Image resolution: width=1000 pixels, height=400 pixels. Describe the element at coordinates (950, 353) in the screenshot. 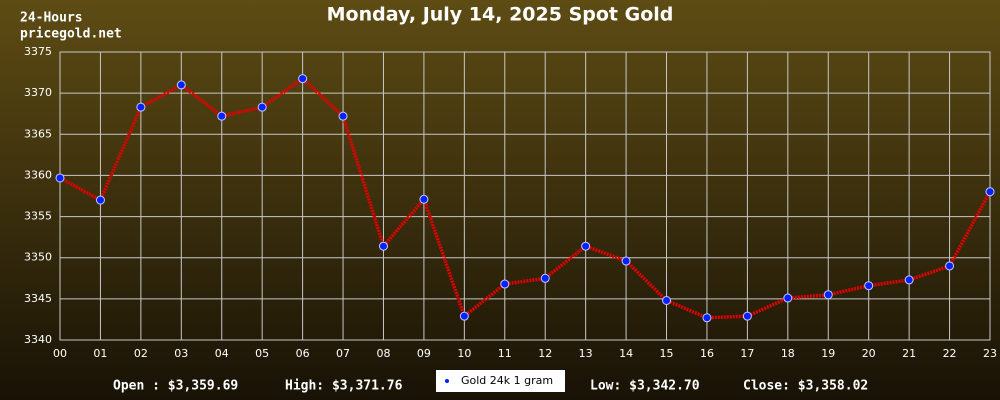

I see `x-tick-label: 22` at that location.